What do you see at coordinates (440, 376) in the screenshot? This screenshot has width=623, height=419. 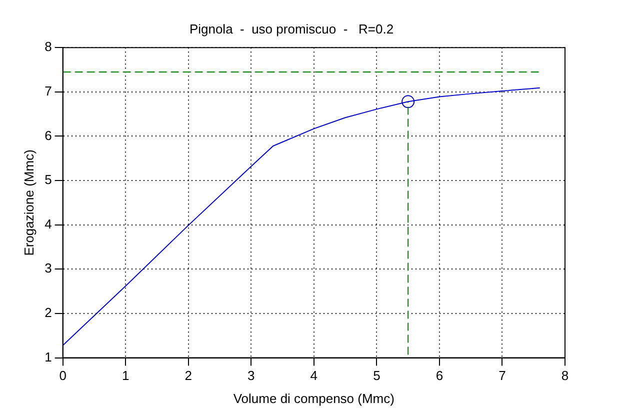 I see `x-tick-label: 6` at bounding box center [440, 376].